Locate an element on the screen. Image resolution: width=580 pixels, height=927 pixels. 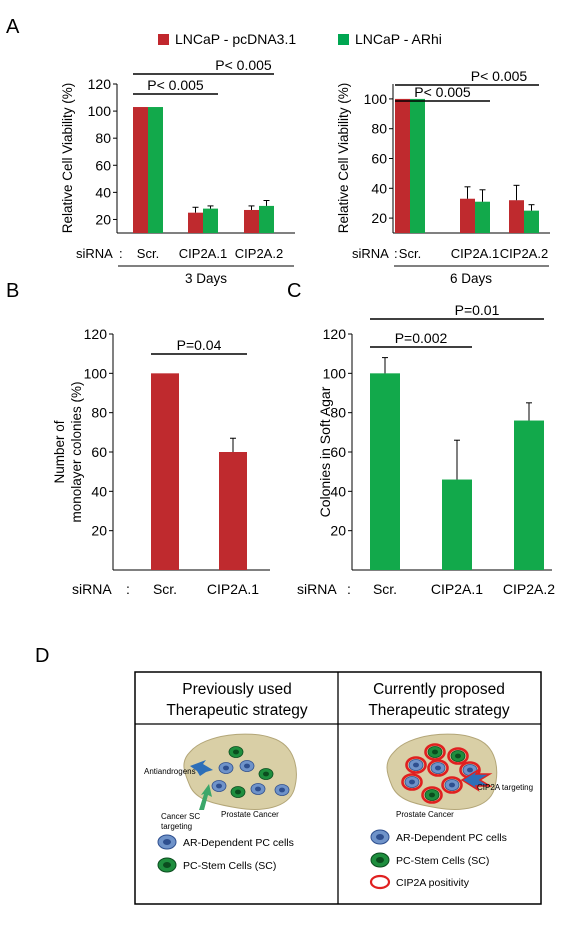
chartC-sirna-label: siRNA is located at coordinates (317, 589).